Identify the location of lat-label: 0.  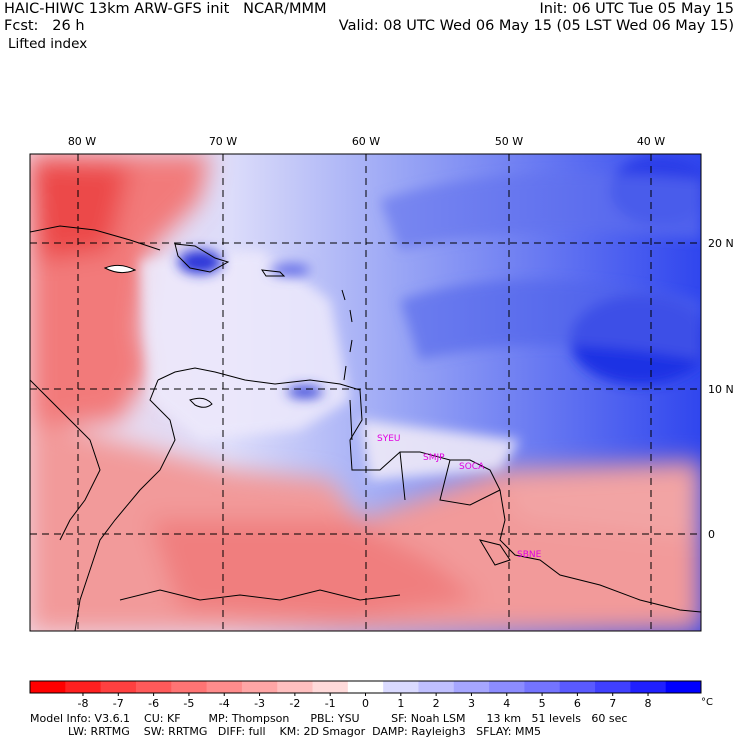
(711, 534).